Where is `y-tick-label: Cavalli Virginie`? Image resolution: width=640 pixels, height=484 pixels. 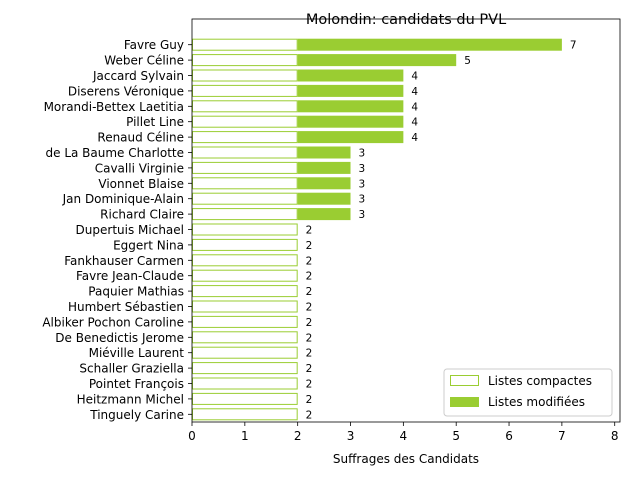
y-tick-label: Cavalli Virginie is located at coordinates (139, 168).